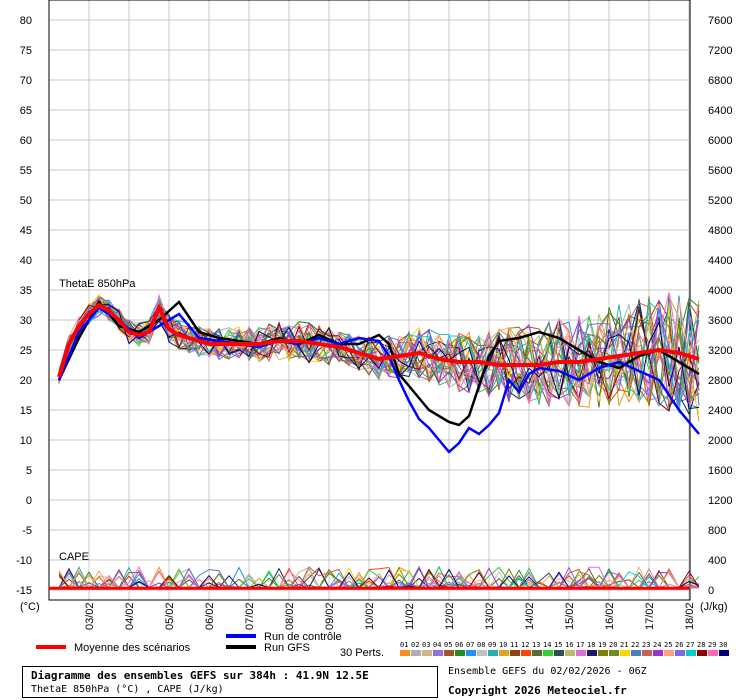  What do you see at coordinates (290, 616) in the screenshot?
I see `x-label-08/02: 08/02` at bounding box center [290, 616].